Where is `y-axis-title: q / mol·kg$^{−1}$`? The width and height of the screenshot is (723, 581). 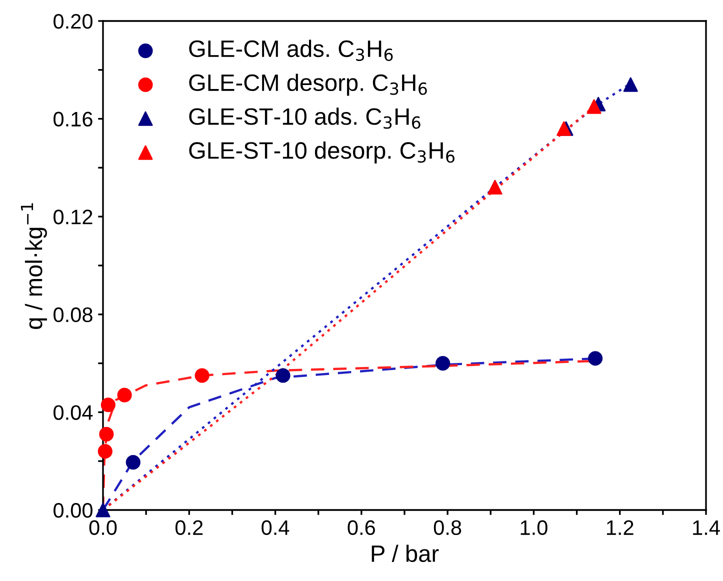
y-axis-title: q / mol·kg$^{−1}$ is located at coordinates (33, 266).